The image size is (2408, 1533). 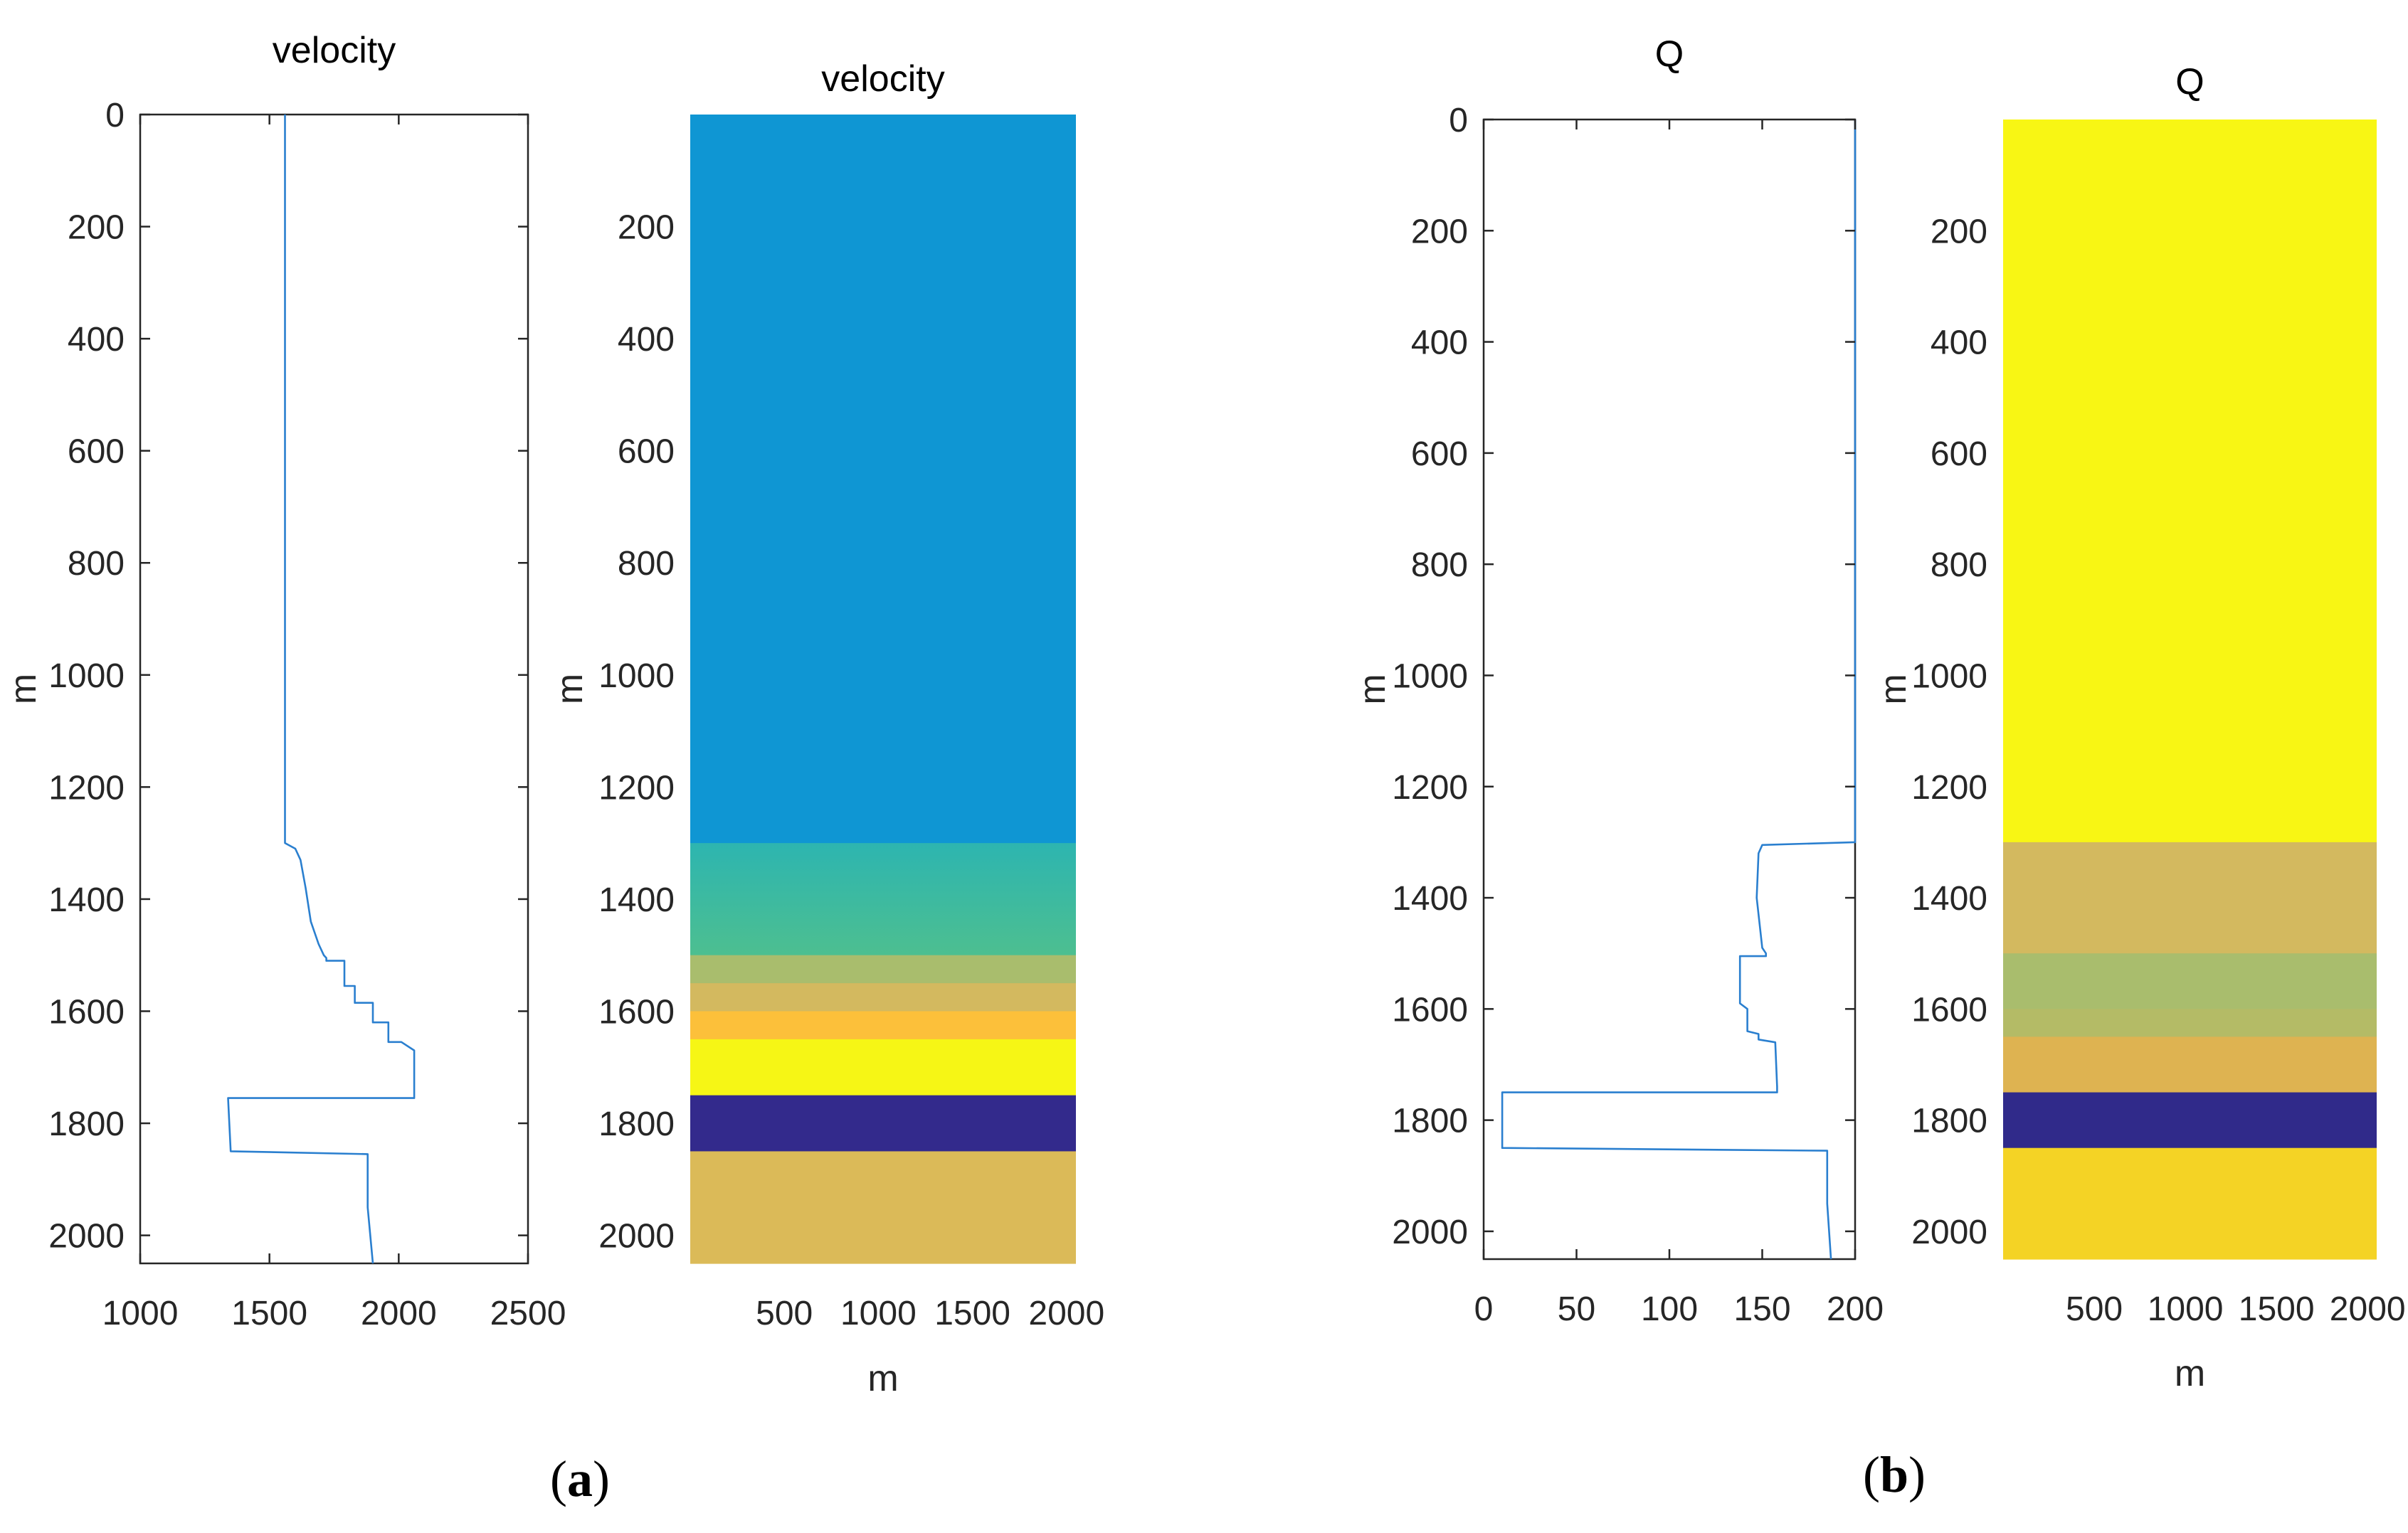 I want to click on x-tick-label: 2500, so click(x=528, y=1313).